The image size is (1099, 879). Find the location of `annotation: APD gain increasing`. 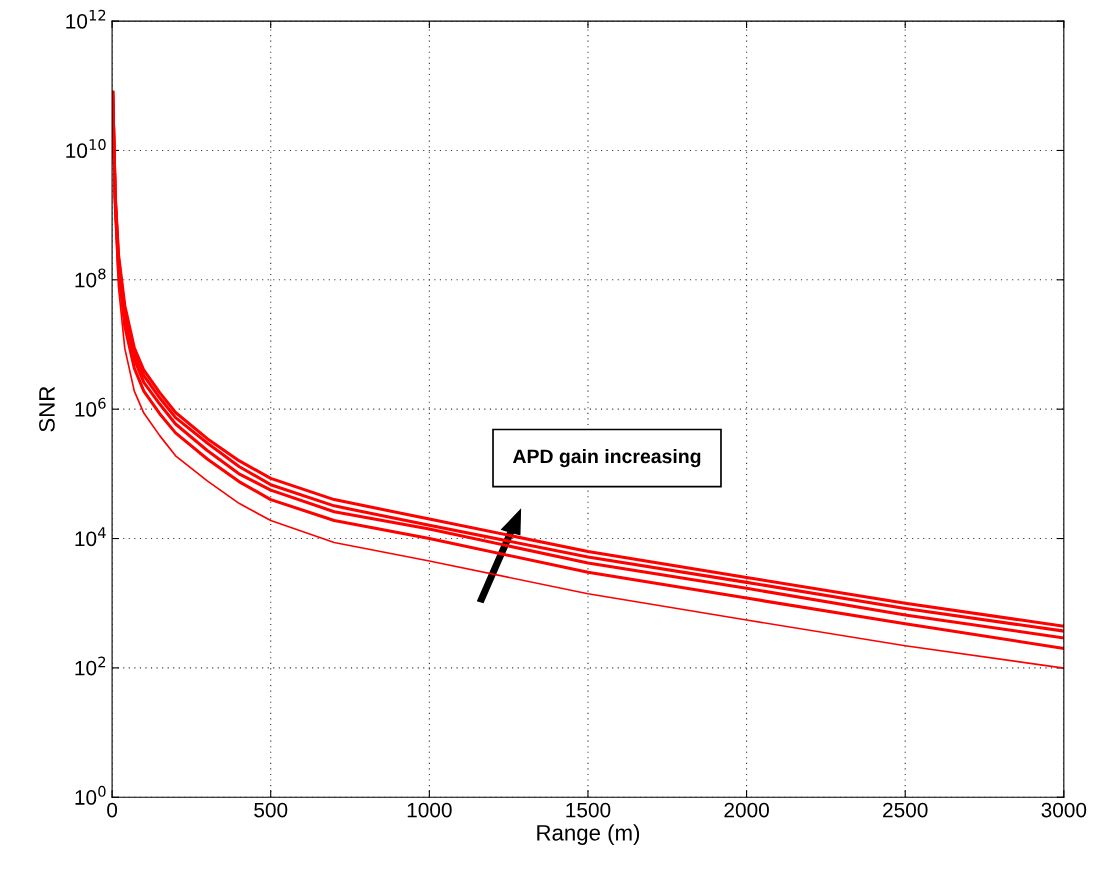

annotation: APD gain increasing is located at coordinates (606, 458).